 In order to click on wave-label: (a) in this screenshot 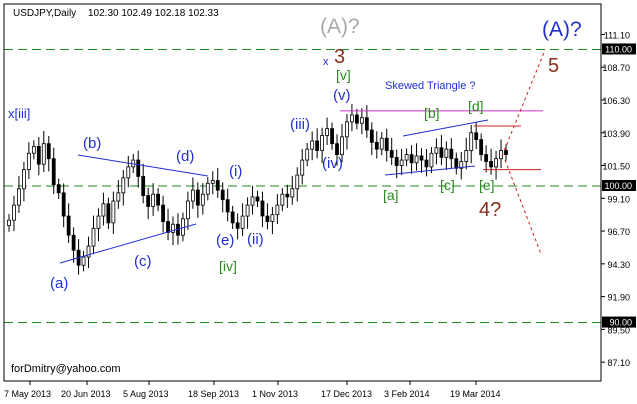, I will do `click(59, 283)`.